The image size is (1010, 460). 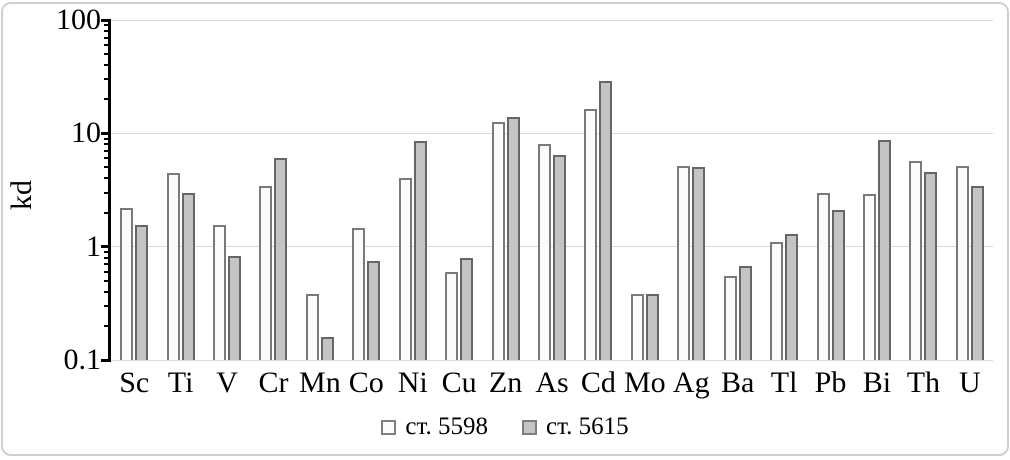 What do you see at coordinates (366, 382) in the screenshot?
I see `x-tick-label: Co` at bounding box center [366, 382].